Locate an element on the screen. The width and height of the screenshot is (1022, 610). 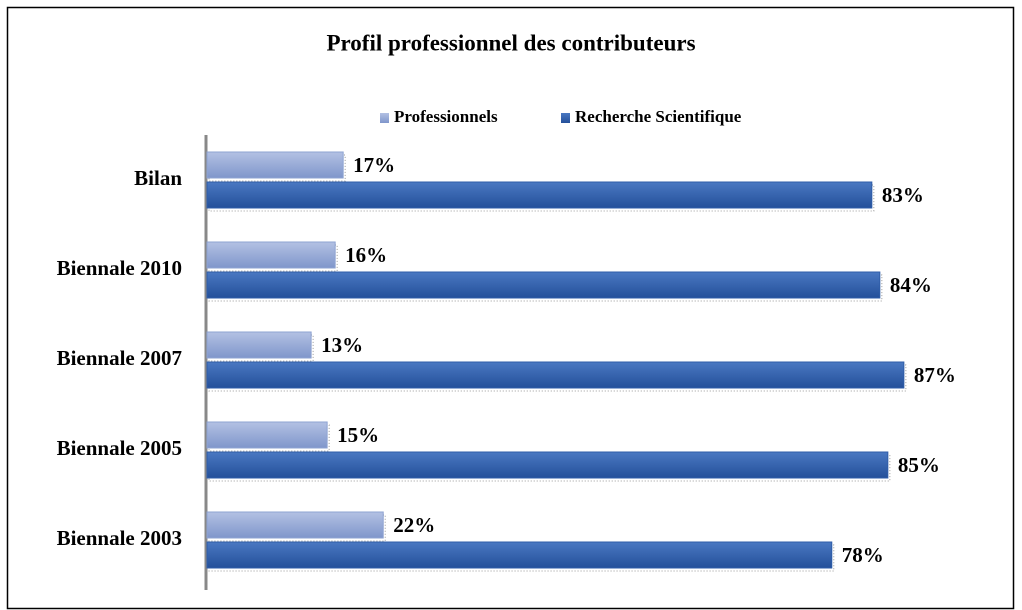
chart-title: Profil professionnel des contributeurs is located at coordinates (510, 42).